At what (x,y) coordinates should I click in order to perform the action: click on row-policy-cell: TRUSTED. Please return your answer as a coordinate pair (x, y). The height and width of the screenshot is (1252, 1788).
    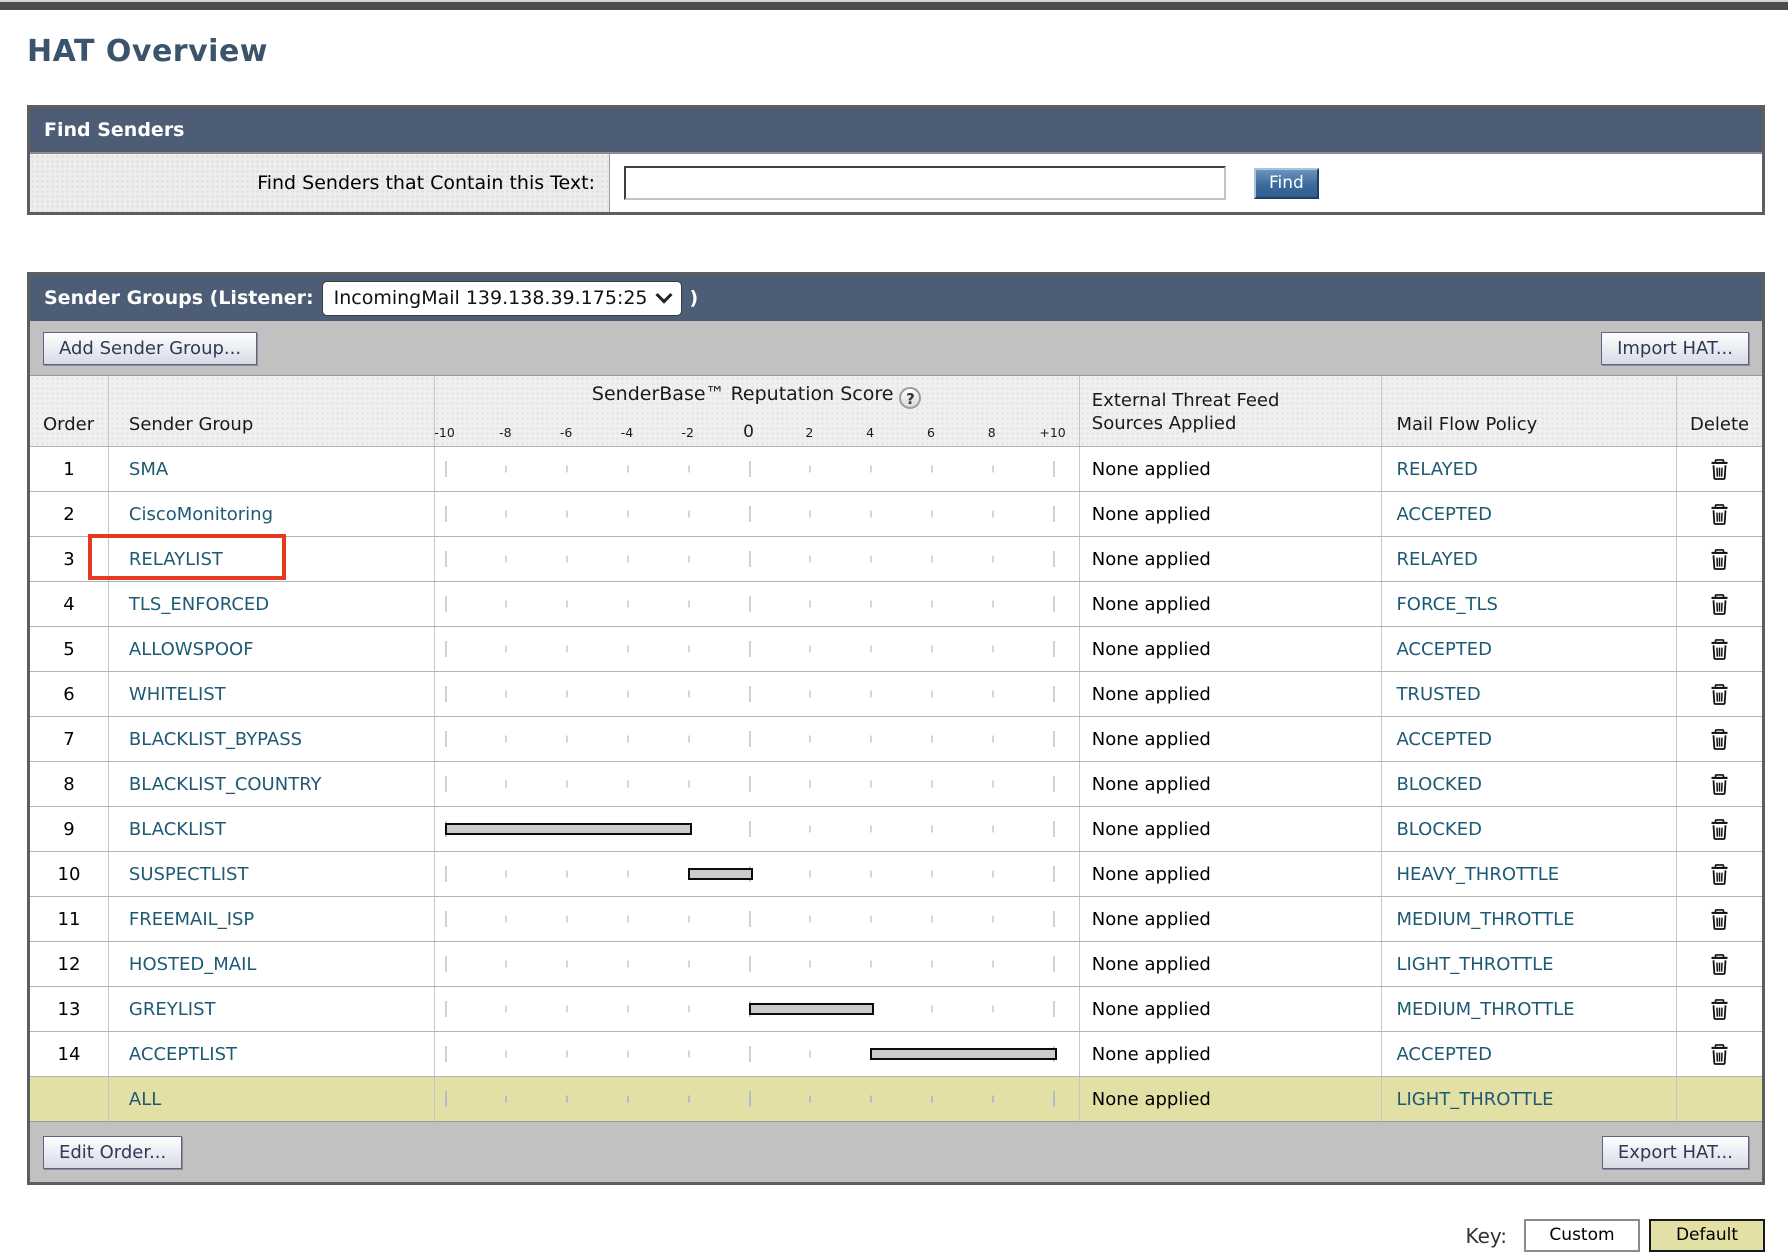
    Looking at the image, I should click on (1529, 694).